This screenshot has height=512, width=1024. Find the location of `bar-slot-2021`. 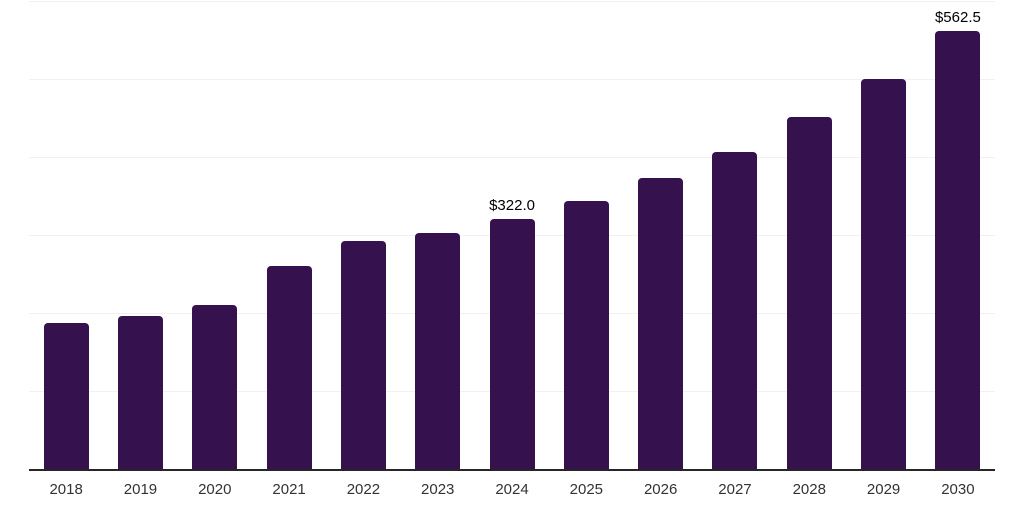

bar-slot-2021 is located at coordinates (289, 236).